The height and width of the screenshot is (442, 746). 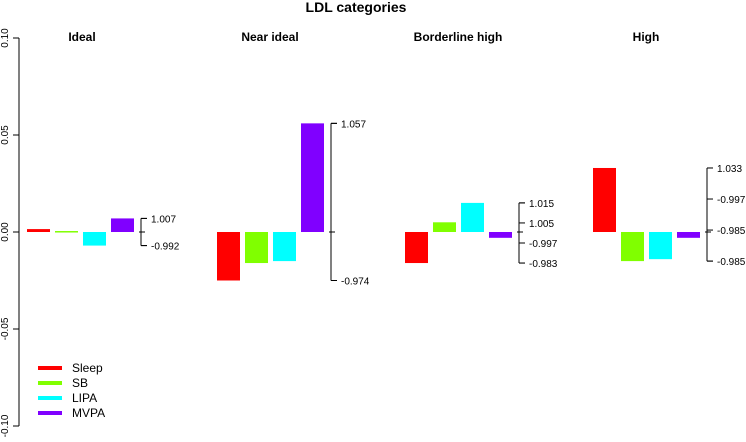 I want to click on scale-label: -0.974, so click(x=355, y=282).